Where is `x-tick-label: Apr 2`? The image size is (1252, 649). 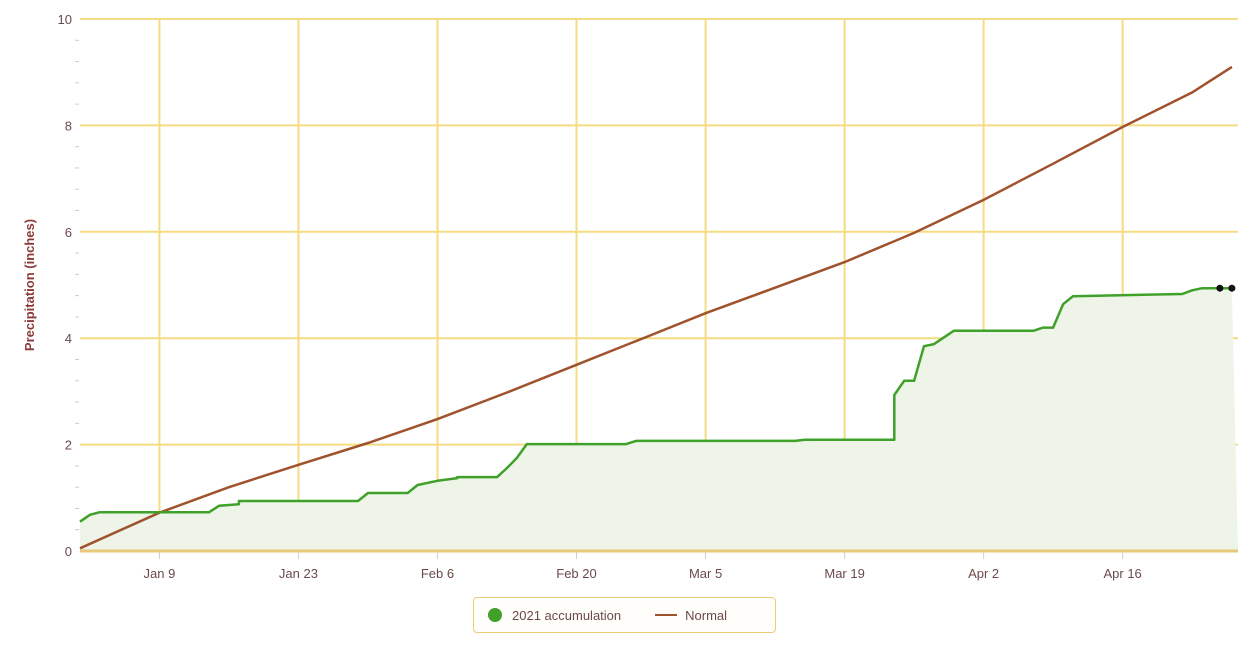 x-tick-label: Apr 2 is located at coordinates (983, 573).